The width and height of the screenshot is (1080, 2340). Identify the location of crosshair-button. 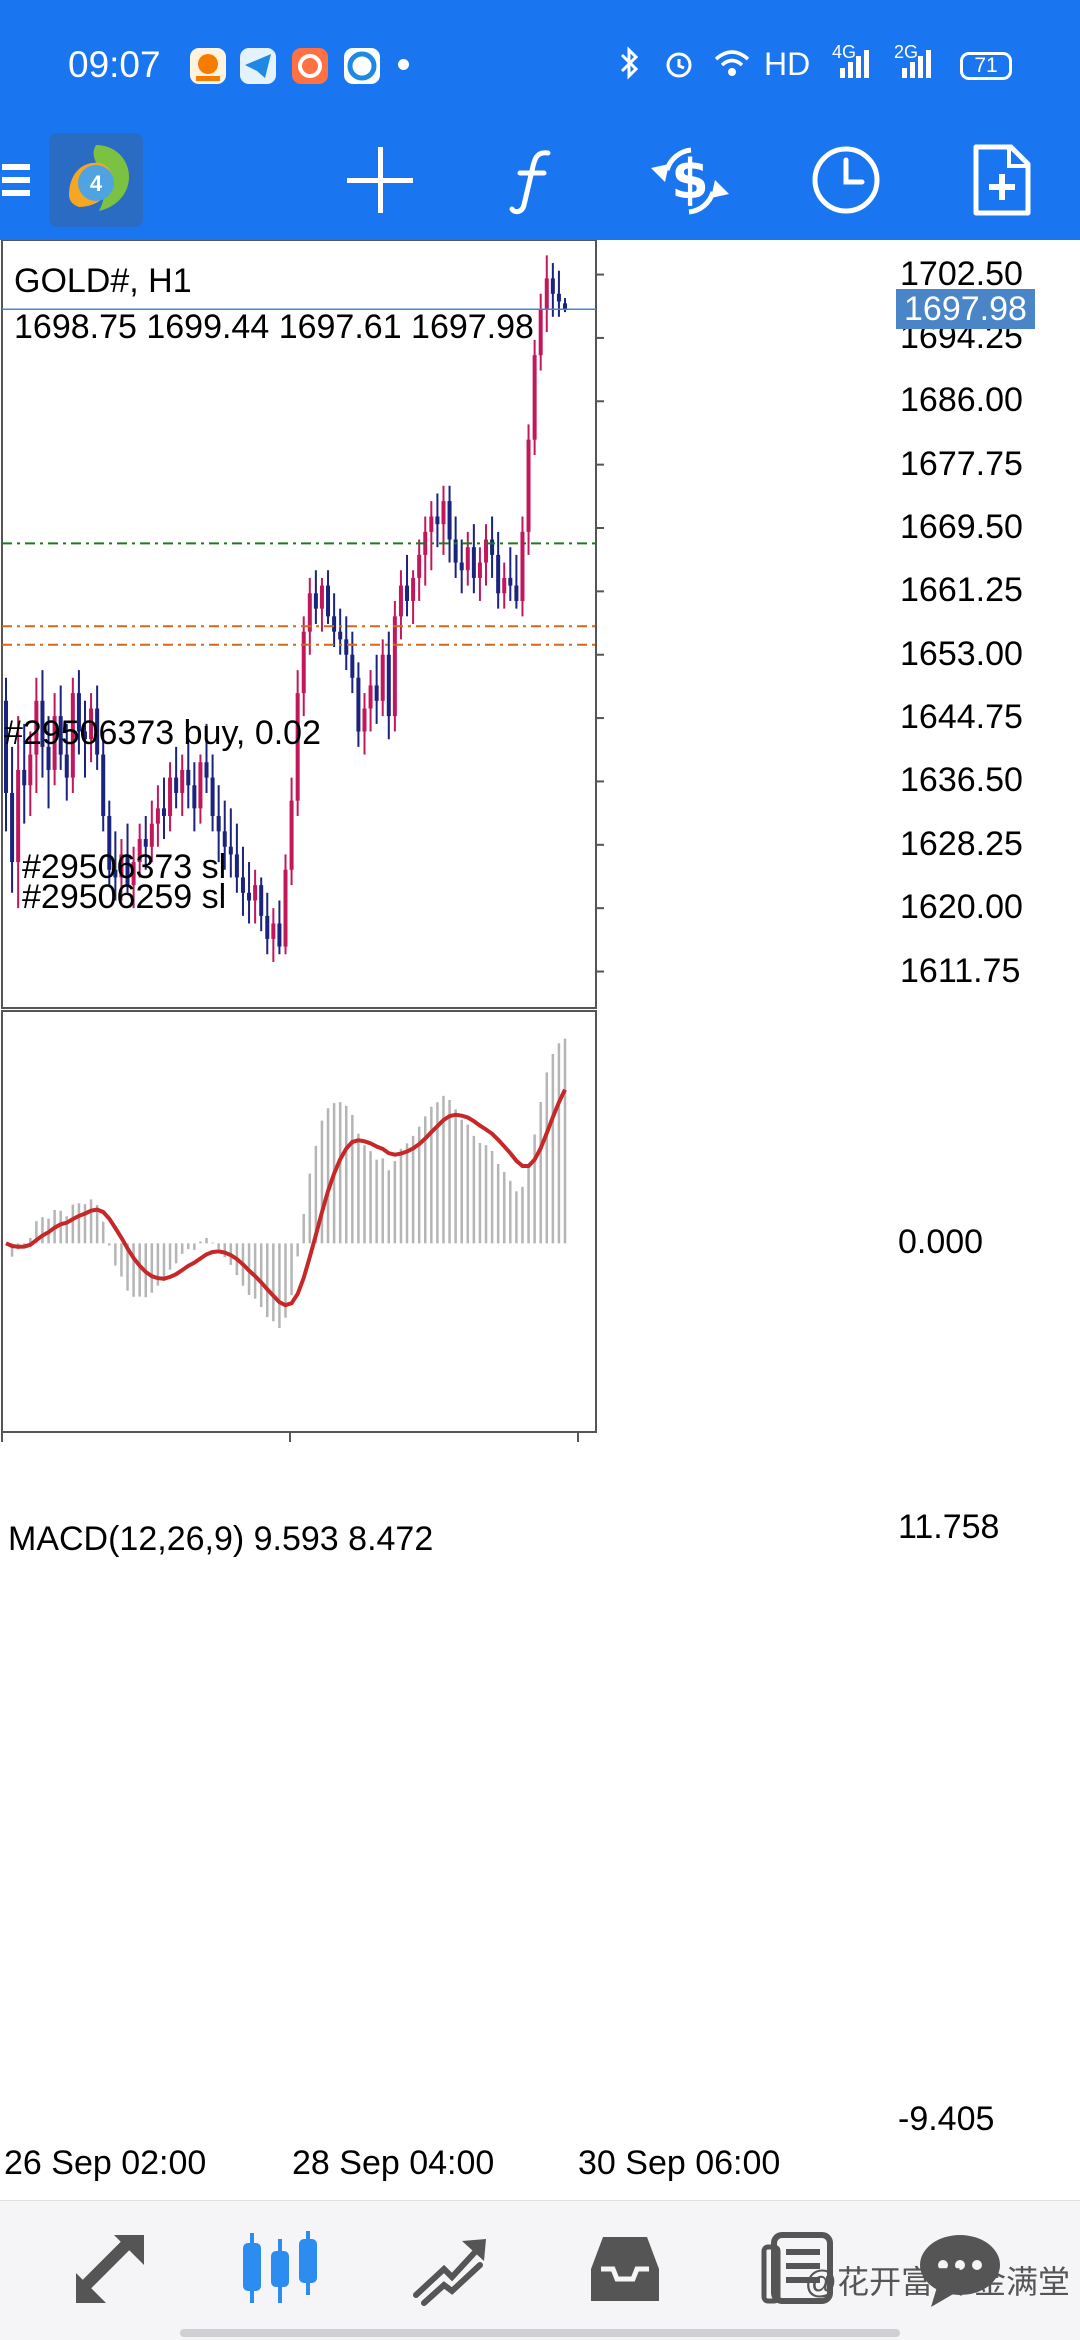
(380, 180).